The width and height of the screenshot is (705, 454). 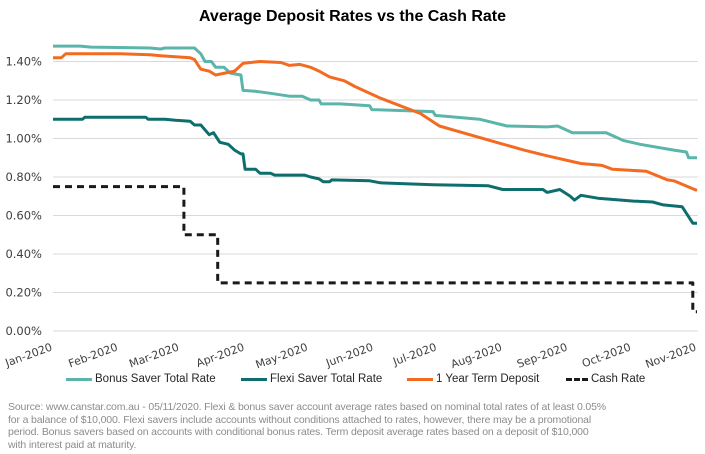 I want to click on x-tick-label: Mar-2020, so click(x=153, y=355).